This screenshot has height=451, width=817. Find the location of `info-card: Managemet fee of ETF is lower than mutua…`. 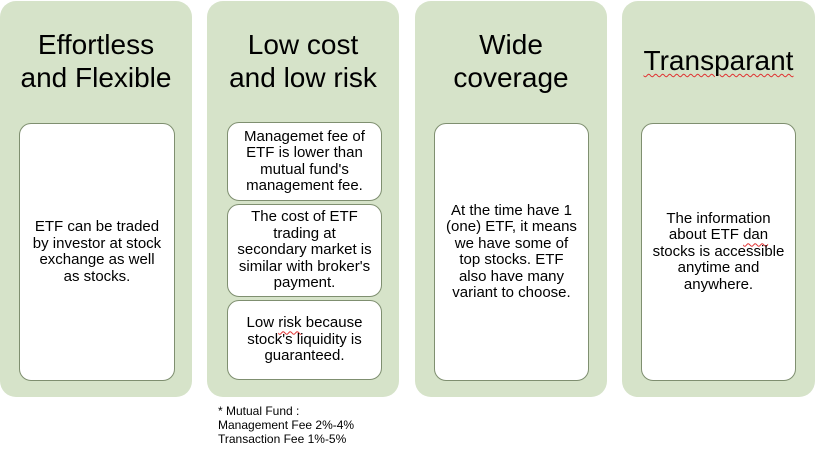

info-card: Managemet fee of ETF is lower than mutua… is located at coordinates (304, 161).